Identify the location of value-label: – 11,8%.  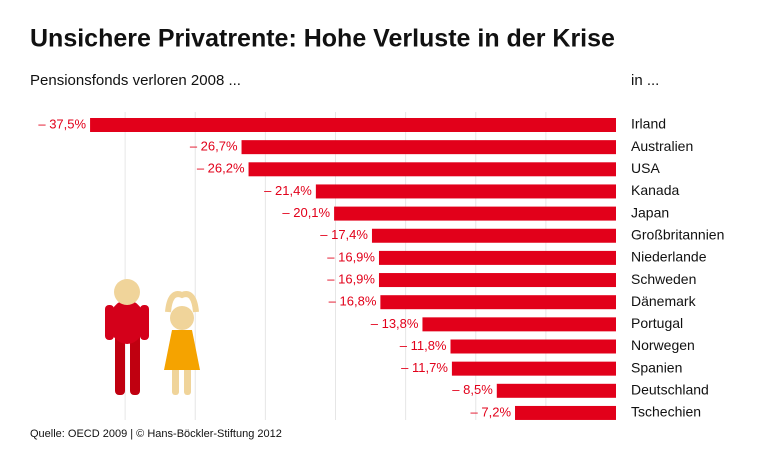
(423, 345).